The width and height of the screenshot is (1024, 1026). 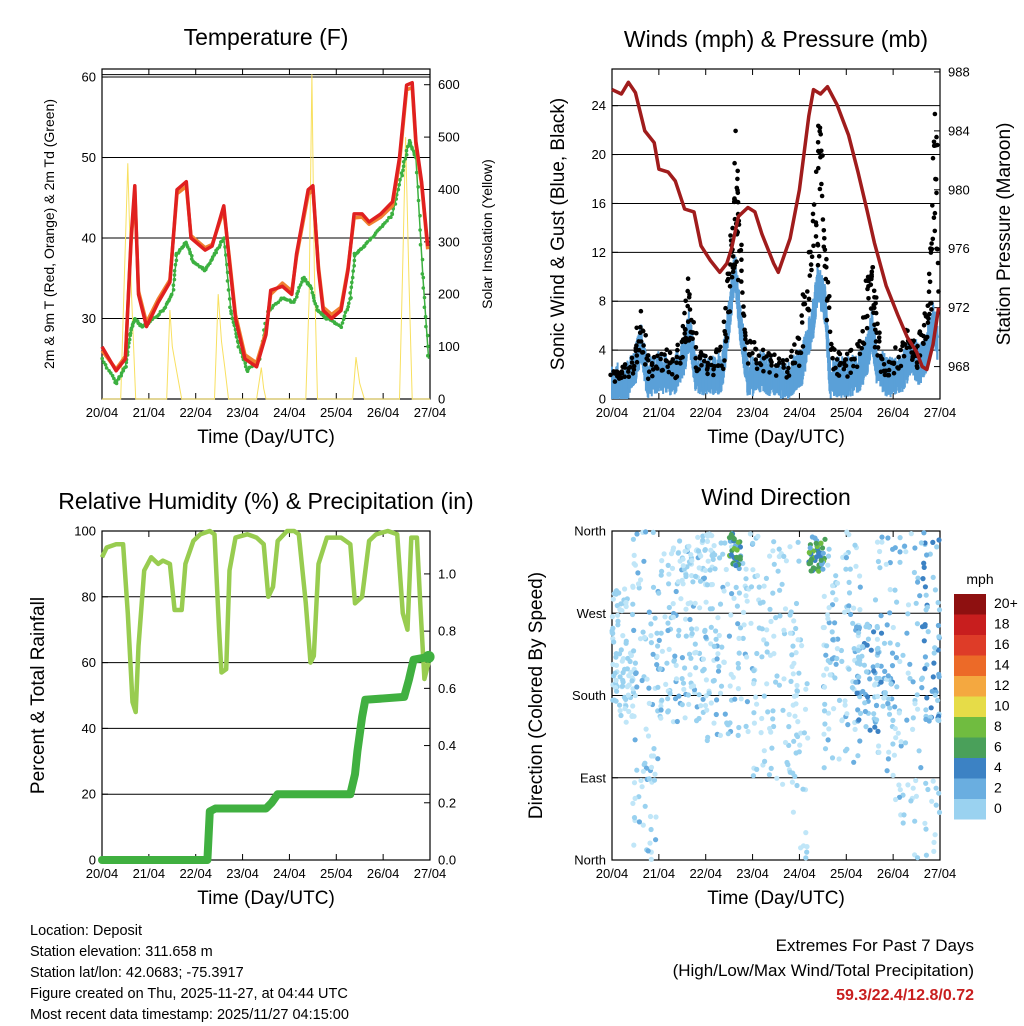 I want to click on speed-legend-label: 14, so click(x=1002, y=665).